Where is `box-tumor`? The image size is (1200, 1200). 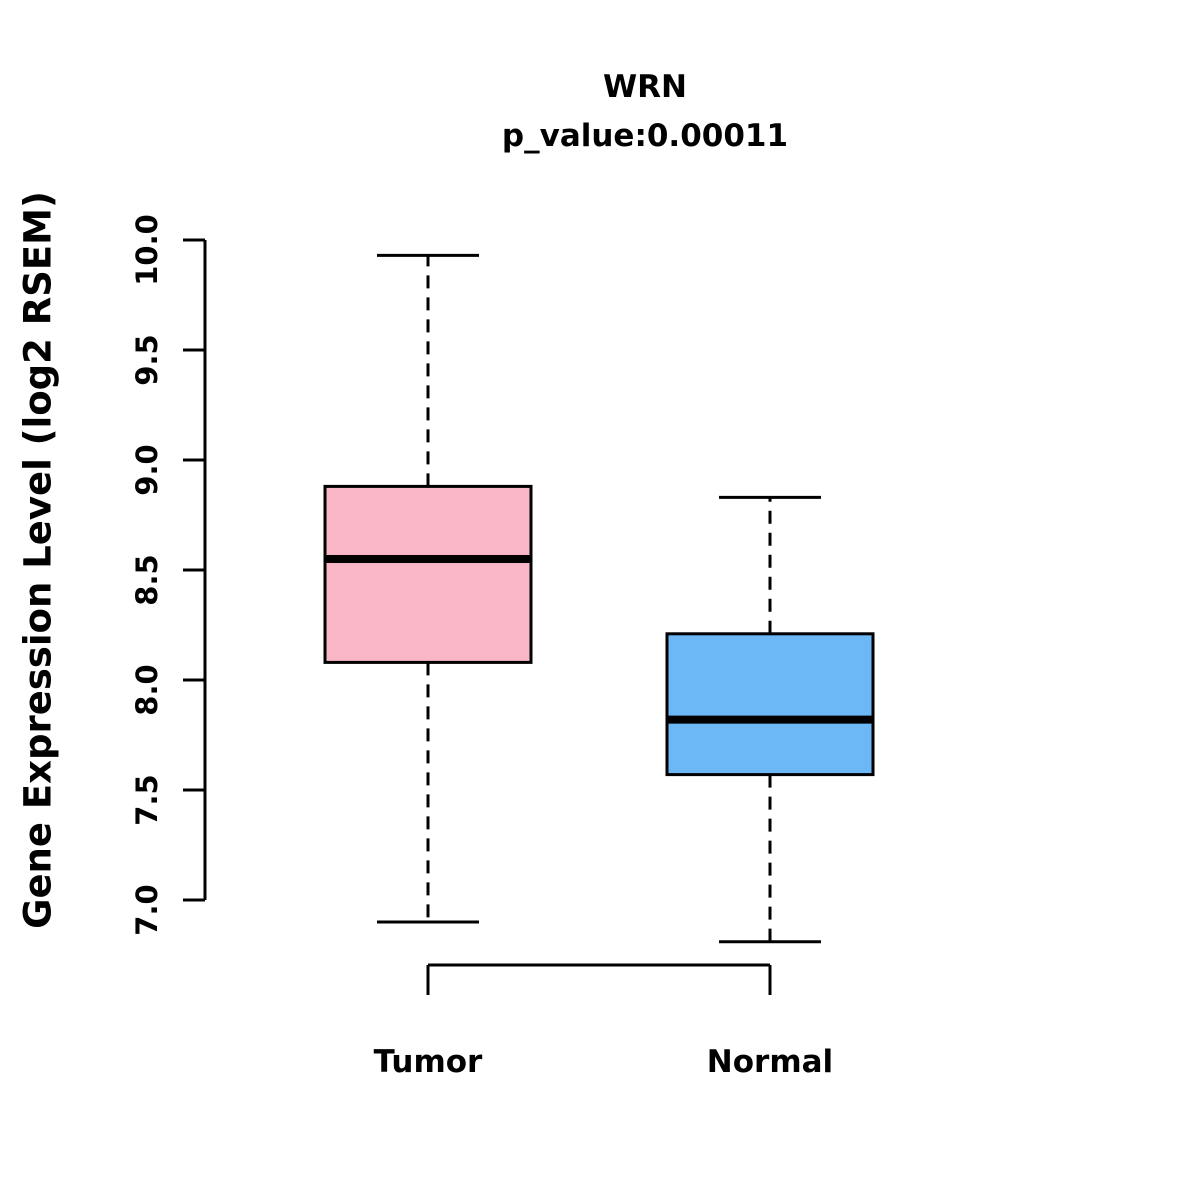
box-tumor is located at coordinates (428, 574).